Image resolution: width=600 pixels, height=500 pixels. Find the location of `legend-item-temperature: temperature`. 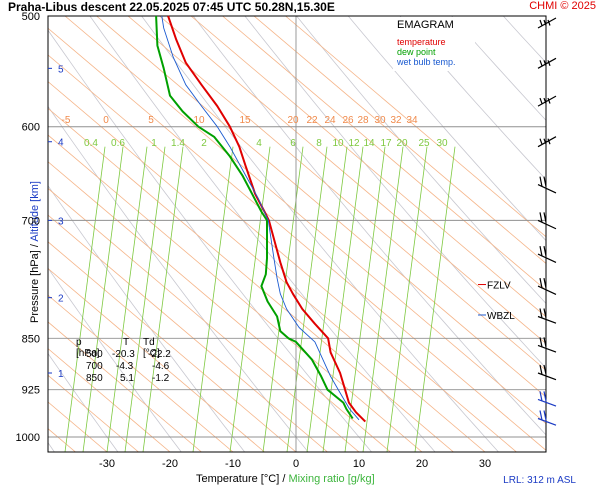

legend-item-temperature: temperature is located at coordinates (421, 42).